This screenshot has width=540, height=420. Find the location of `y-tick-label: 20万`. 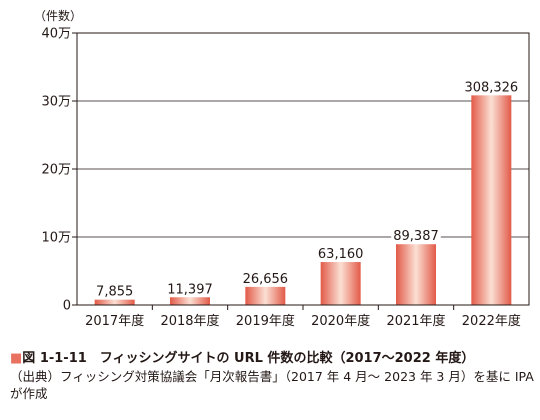

y-tick-label: 20万 is located at coordinates (56, 170).